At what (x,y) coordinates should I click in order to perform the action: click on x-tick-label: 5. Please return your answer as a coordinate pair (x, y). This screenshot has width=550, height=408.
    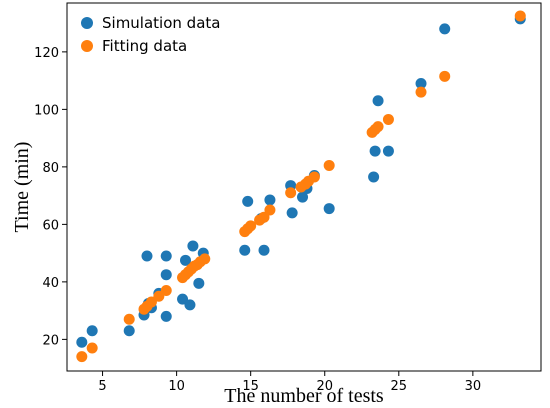
    Looking at the image, I should click on (102, 386).